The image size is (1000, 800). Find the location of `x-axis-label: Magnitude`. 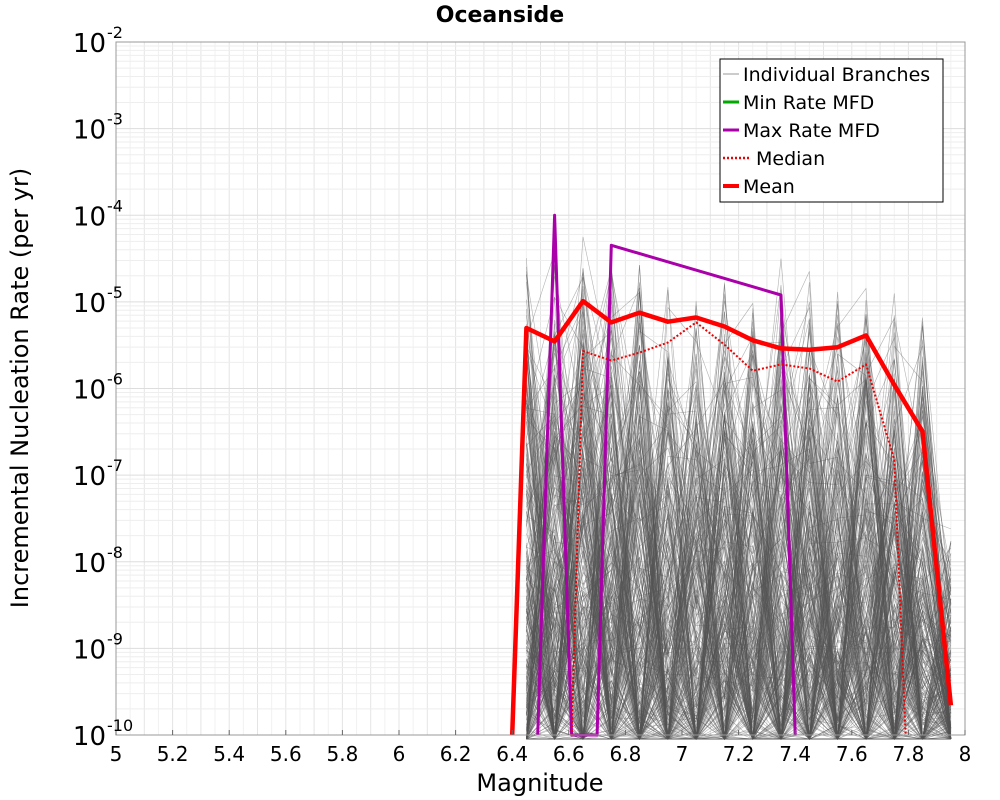

x-axis-label: Magnitude is located at coordinates (539, 783).